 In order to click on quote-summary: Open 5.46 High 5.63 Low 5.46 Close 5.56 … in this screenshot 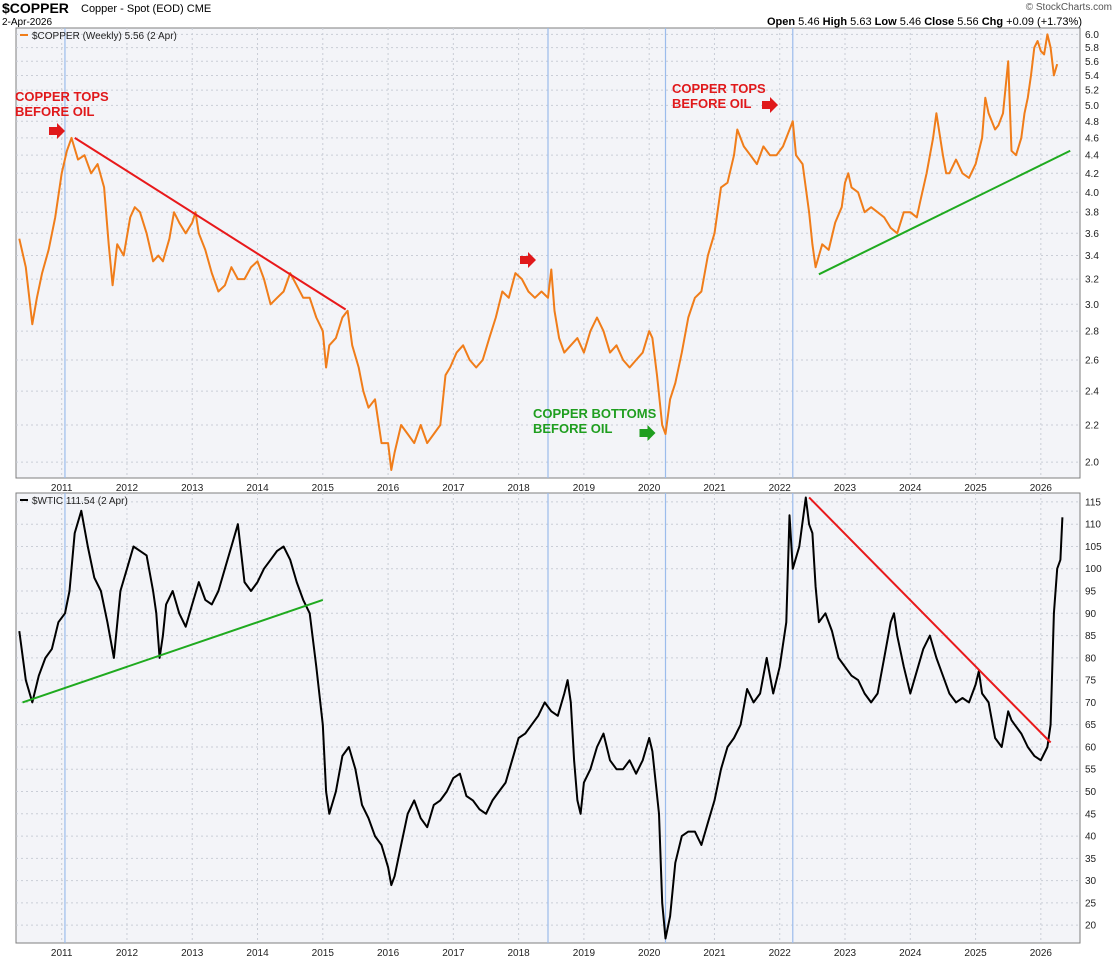, I will do `click(924, 22)`.